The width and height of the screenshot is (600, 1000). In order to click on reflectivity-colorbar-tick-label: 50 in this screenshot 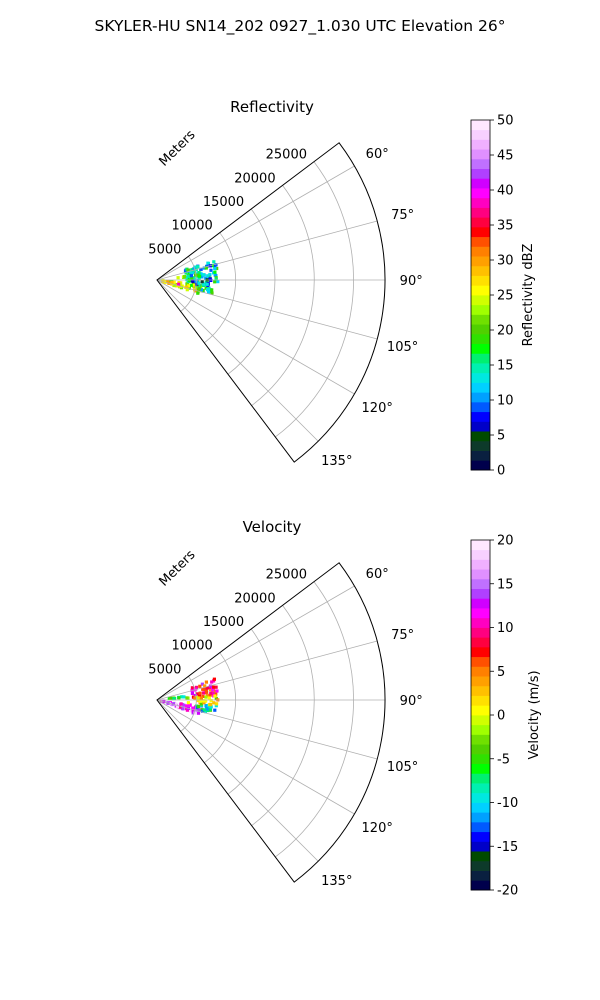, I will do `click(505, 121)`.